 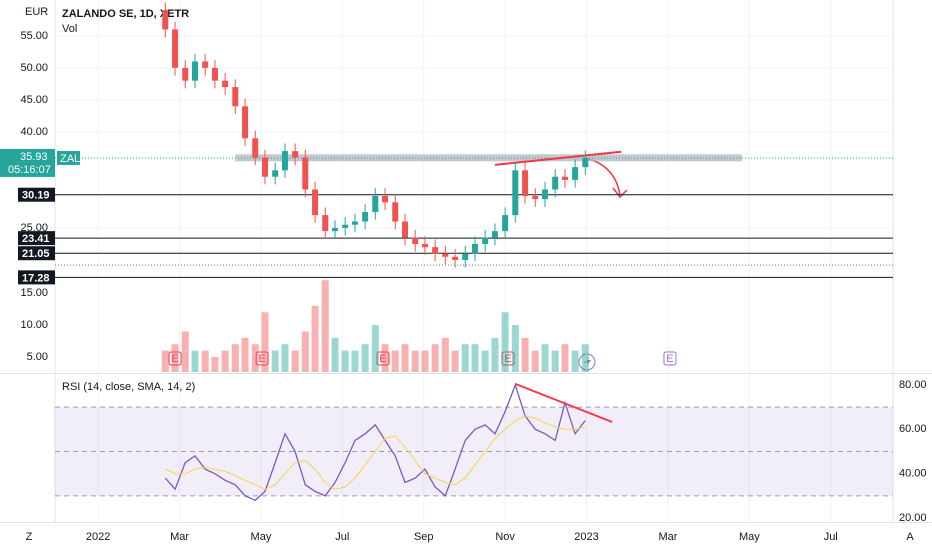 I want to click on x-tick-label: Jul, so click(x=342, y=537).